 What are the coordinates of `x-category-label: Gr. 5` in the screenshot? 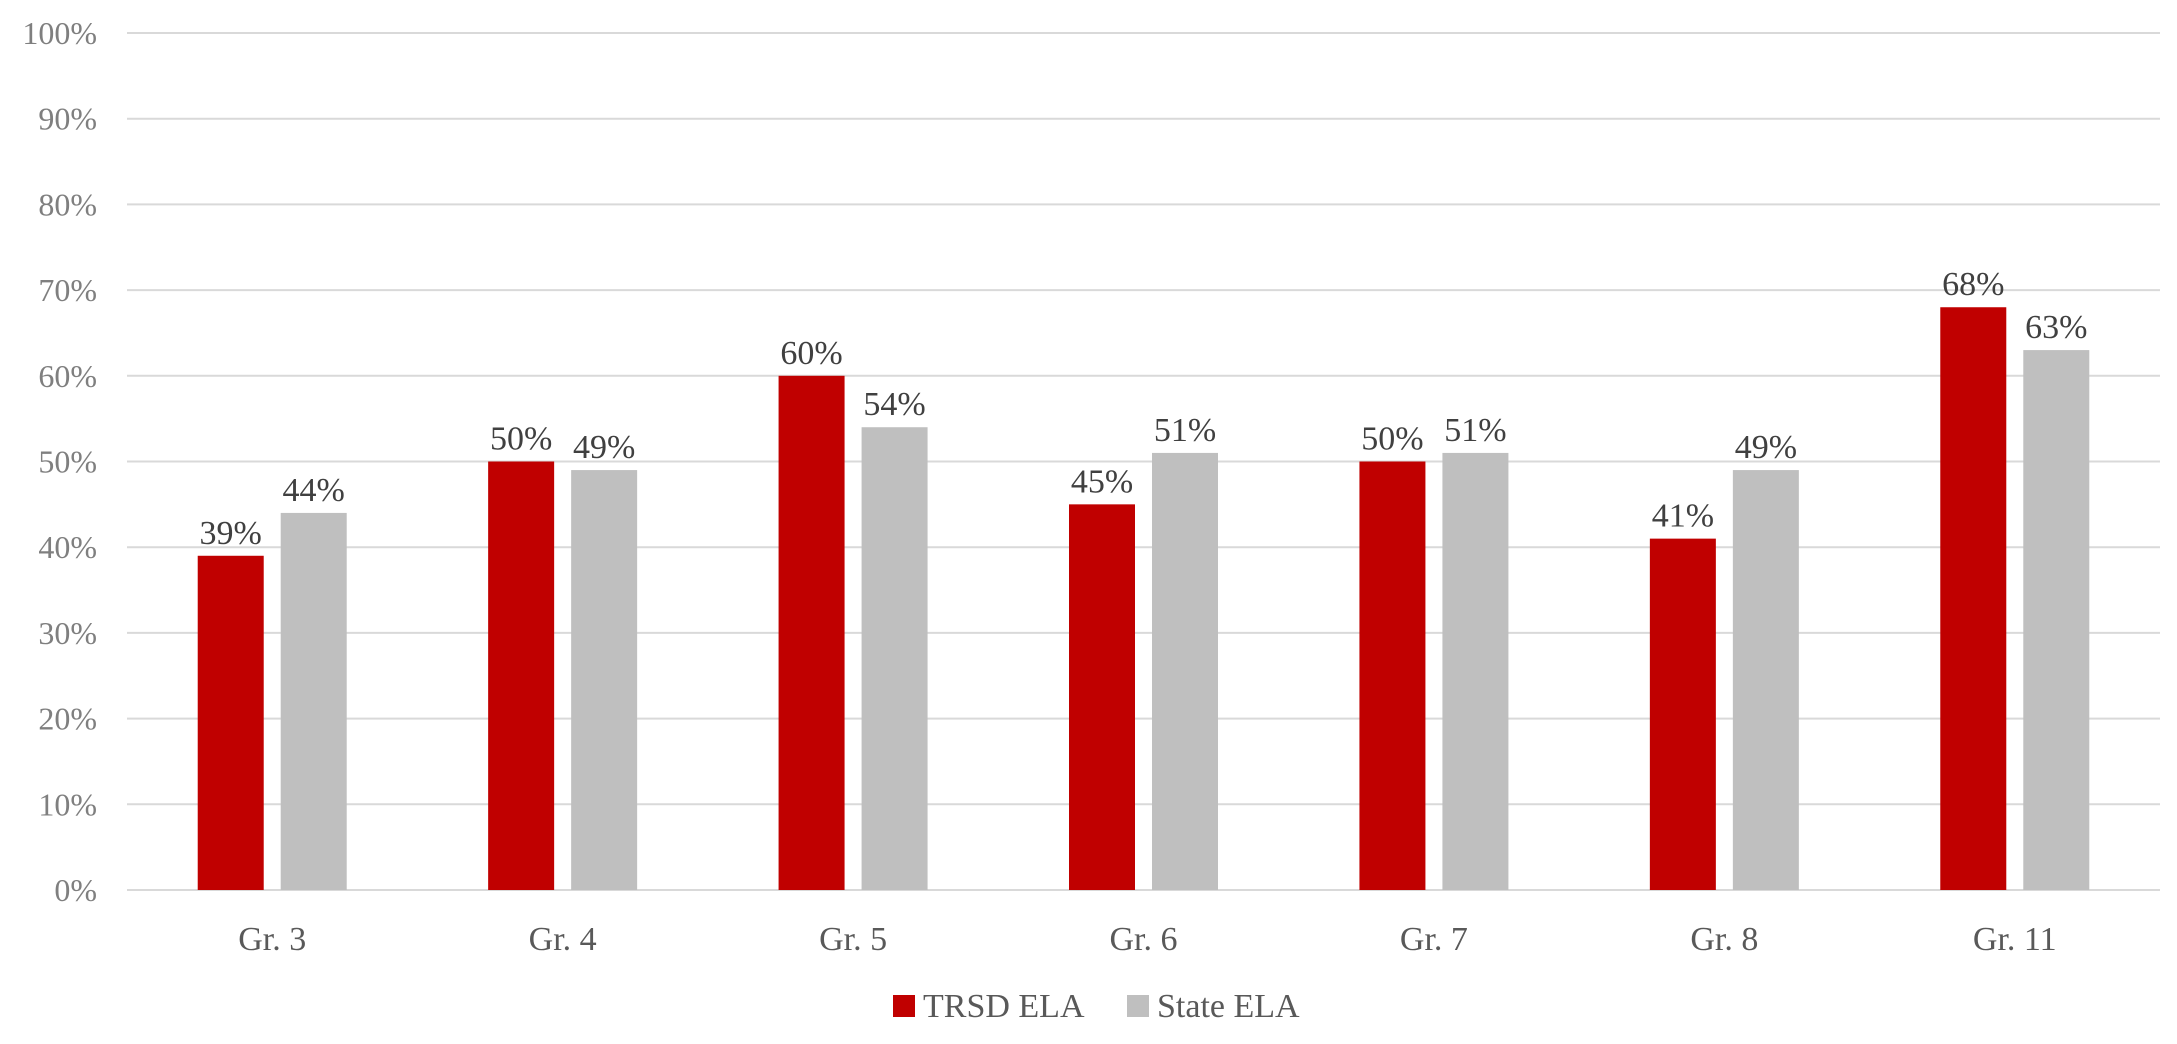 It's located at (853, 939).